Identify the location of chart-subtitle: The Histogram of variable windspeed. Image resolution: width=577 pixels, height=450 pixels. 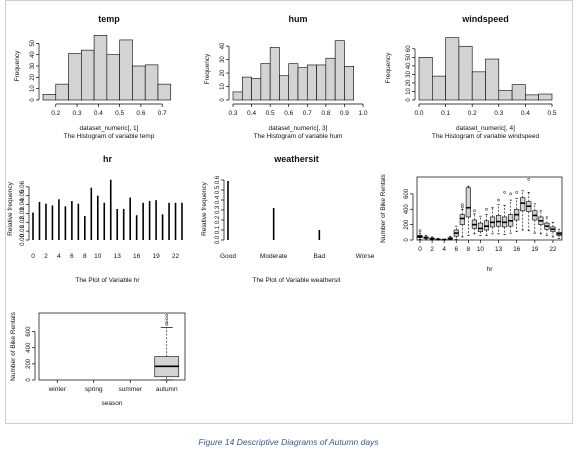
(486, 136).